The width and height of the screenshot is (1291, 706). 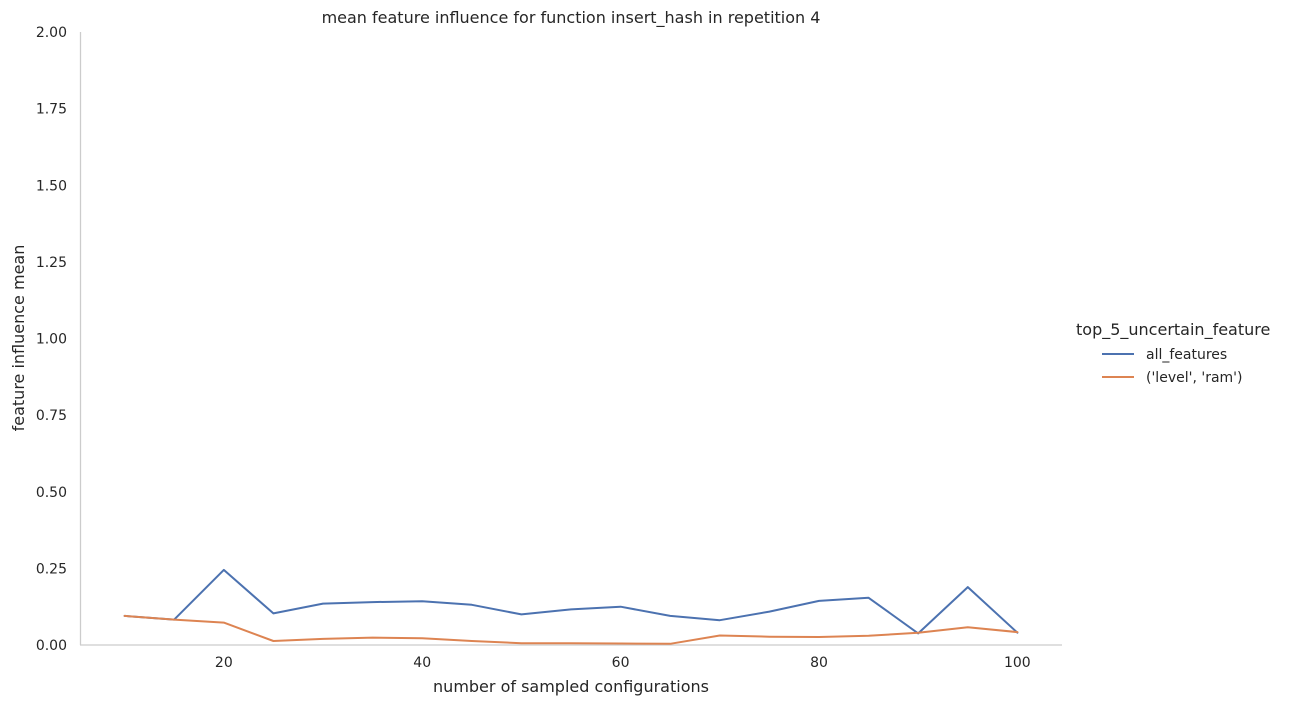 What do you see at coordinates (1173, 330) in the screenshot?
I see `legend-title: top_5_uncertain_feature` at bounding box center [1173, 330].